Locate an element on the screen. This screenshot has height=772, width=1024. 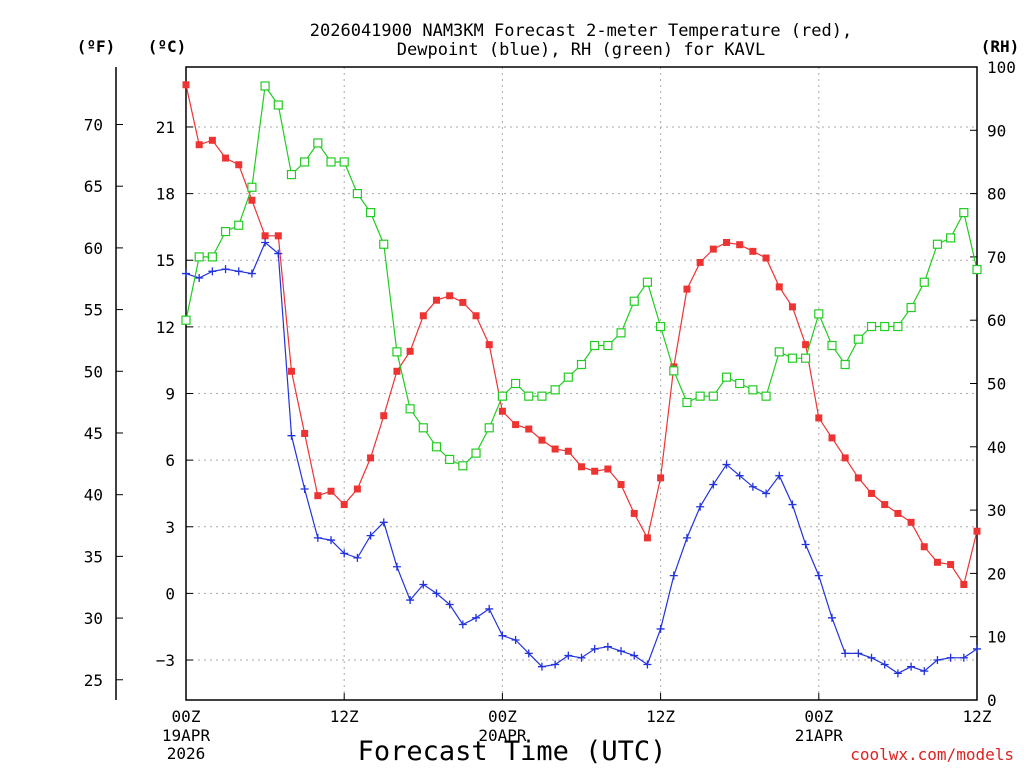
rh-tick-label: 20 is located at coordinates (996, 573).